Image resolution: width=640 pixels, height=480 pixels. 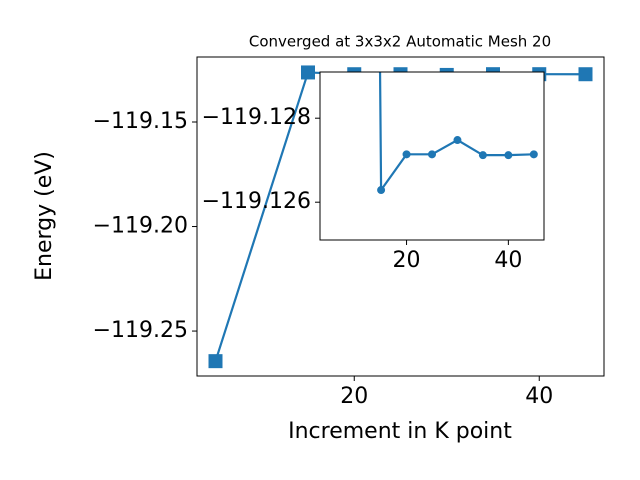 I want to click on series-group, so click(x=457, y=133).